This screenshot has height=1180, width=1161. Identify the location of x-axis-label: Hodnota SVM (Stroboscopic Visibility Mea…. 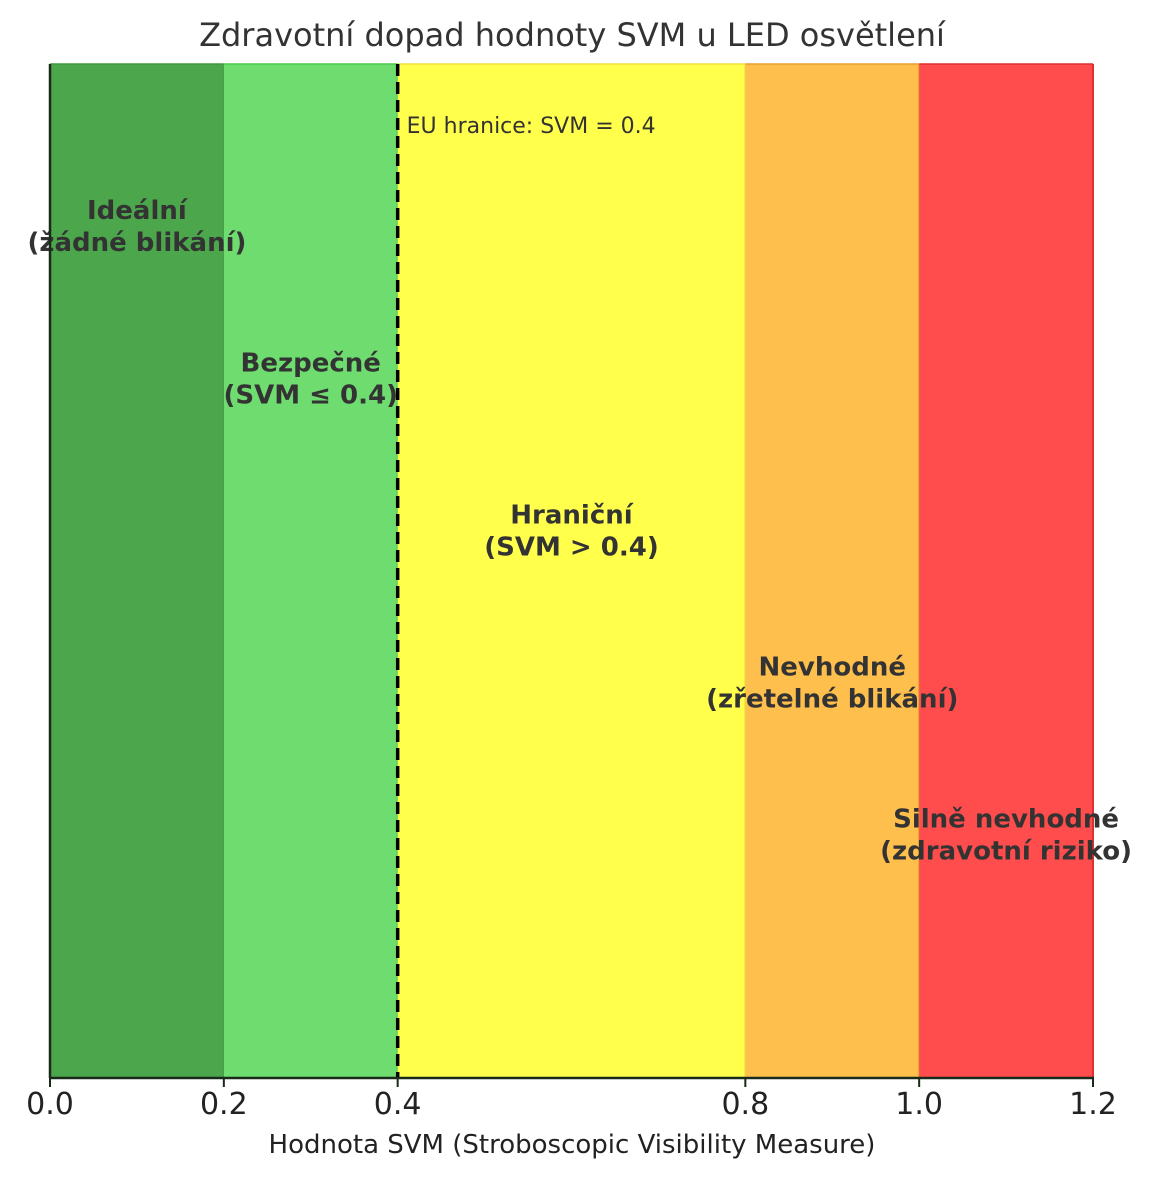
(572, 1145).